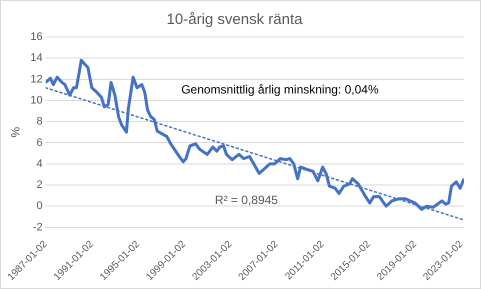  What do you see at coordinates (280, 89) in the screenshot?
I see `annotation: Genomsnittlig årlig minskning: 0,04%` at bounding box center [280, 89].